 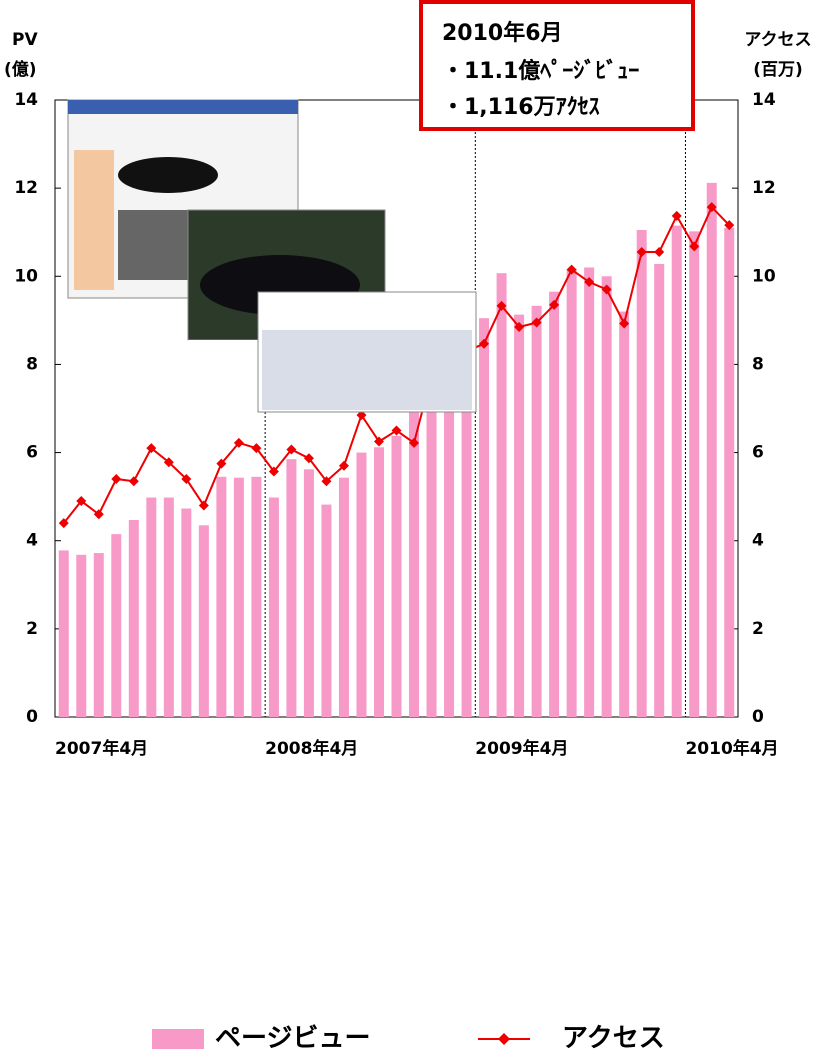 I want to click on legend-label: ページビュー, so click(x=292, y=1039).